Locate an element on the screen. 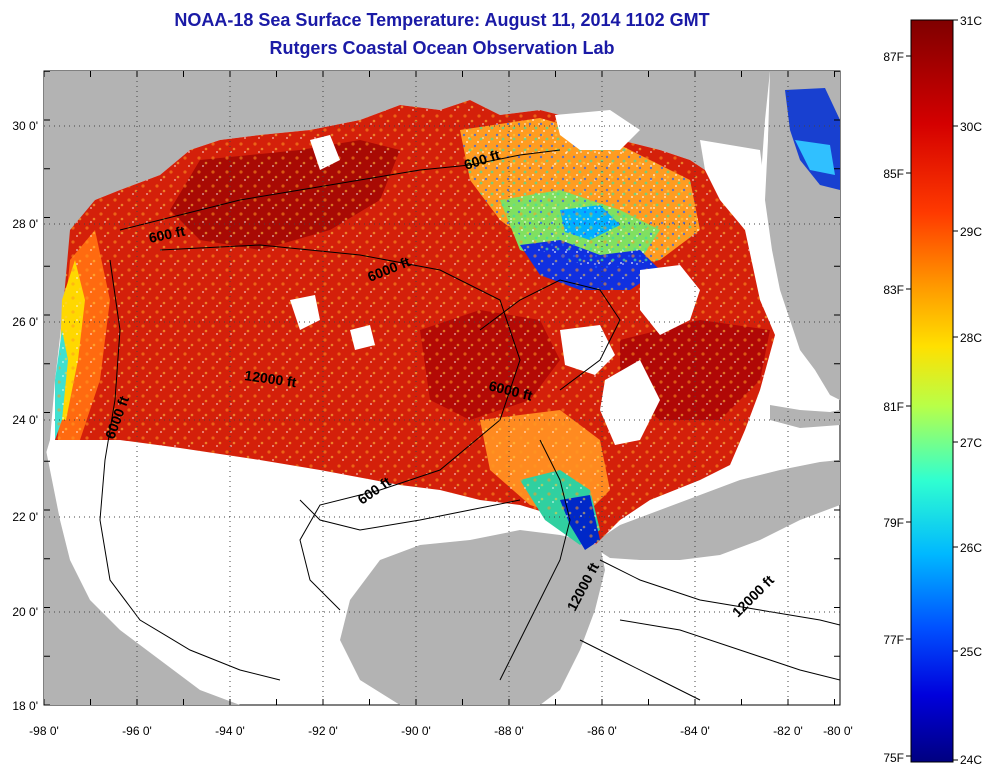  colorbar-gradient is located at coordinates (932, 391).